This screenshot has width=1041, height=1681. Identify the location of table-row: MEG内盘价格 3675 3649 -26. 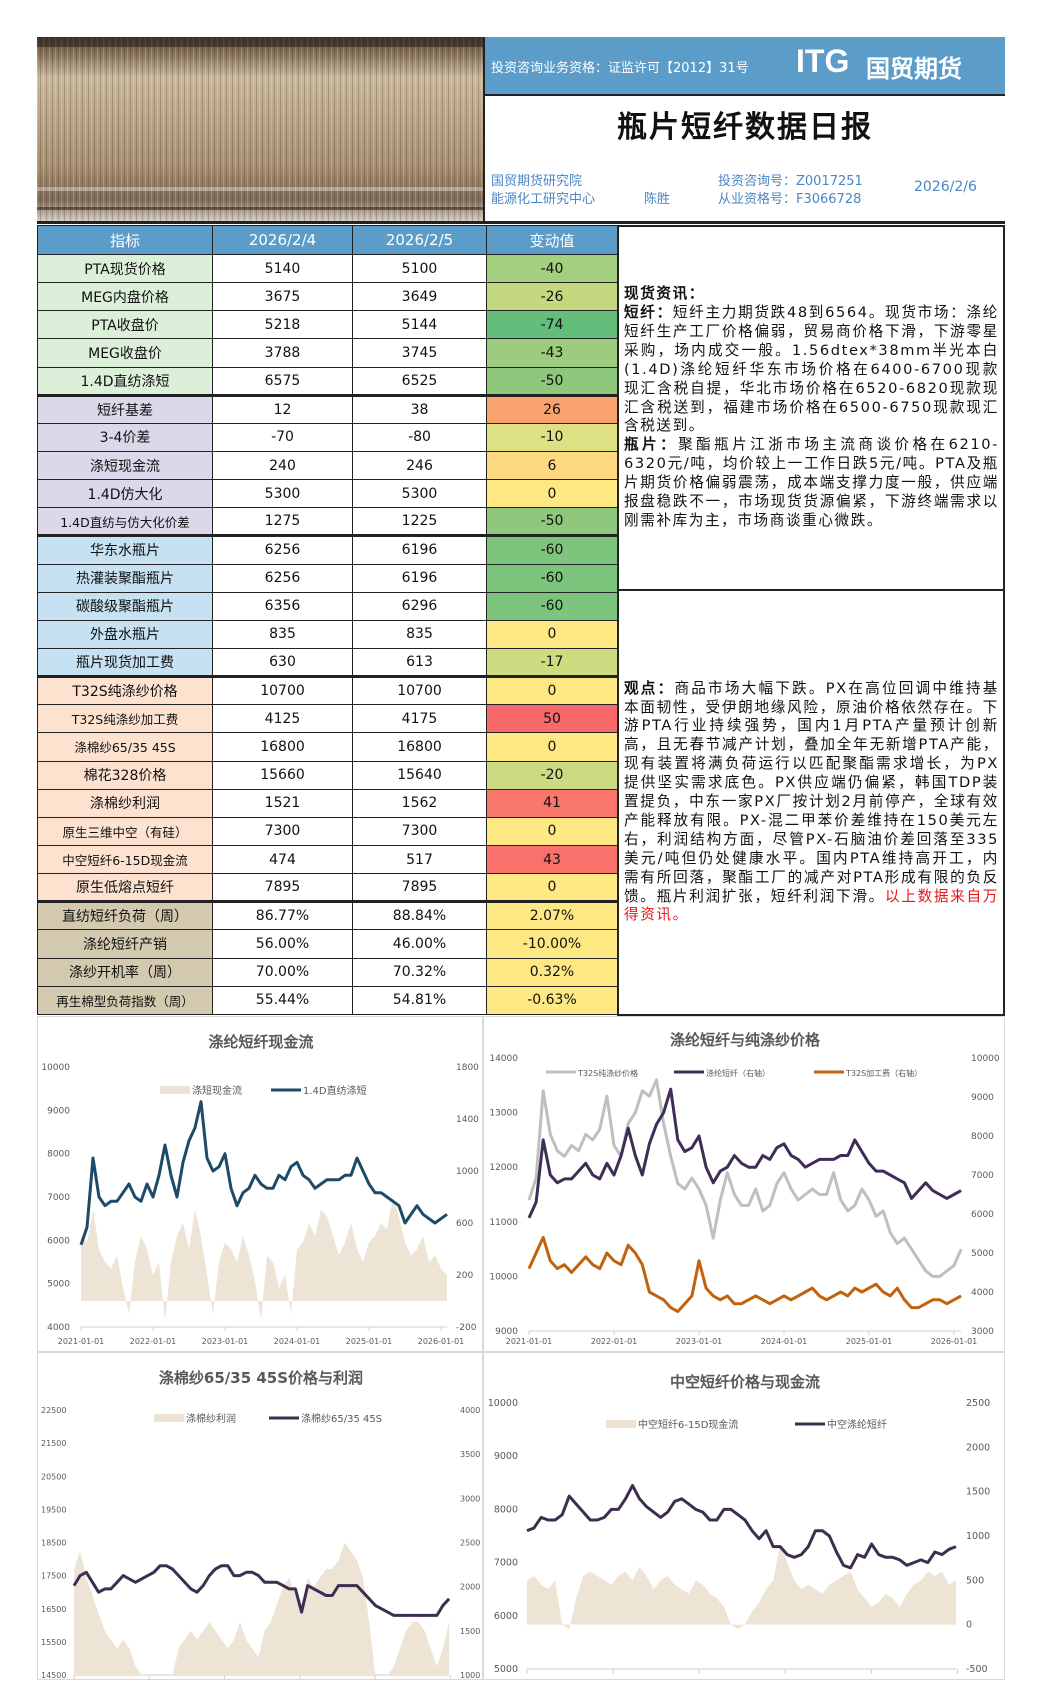
(327, 297).